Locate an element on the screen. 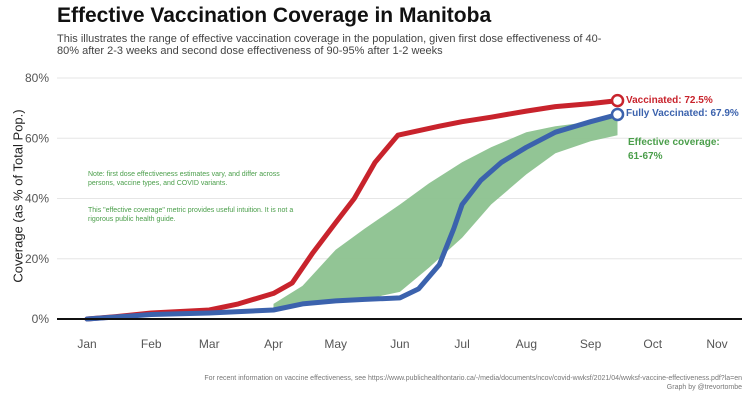 The height and width of the screenshot is (400, 750). footer-credit: Graph by @trevortombe is located at coordinates (704, 387).